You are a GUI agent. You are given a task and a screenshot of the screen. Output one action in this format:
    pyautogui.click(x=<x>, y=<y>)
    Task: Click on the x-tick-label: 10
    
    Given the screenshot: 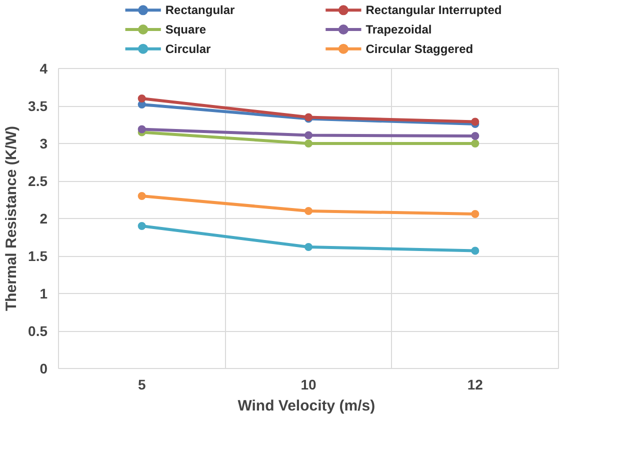 What is the action you would take?
    pyautogui.click(x=308, y=384)
    